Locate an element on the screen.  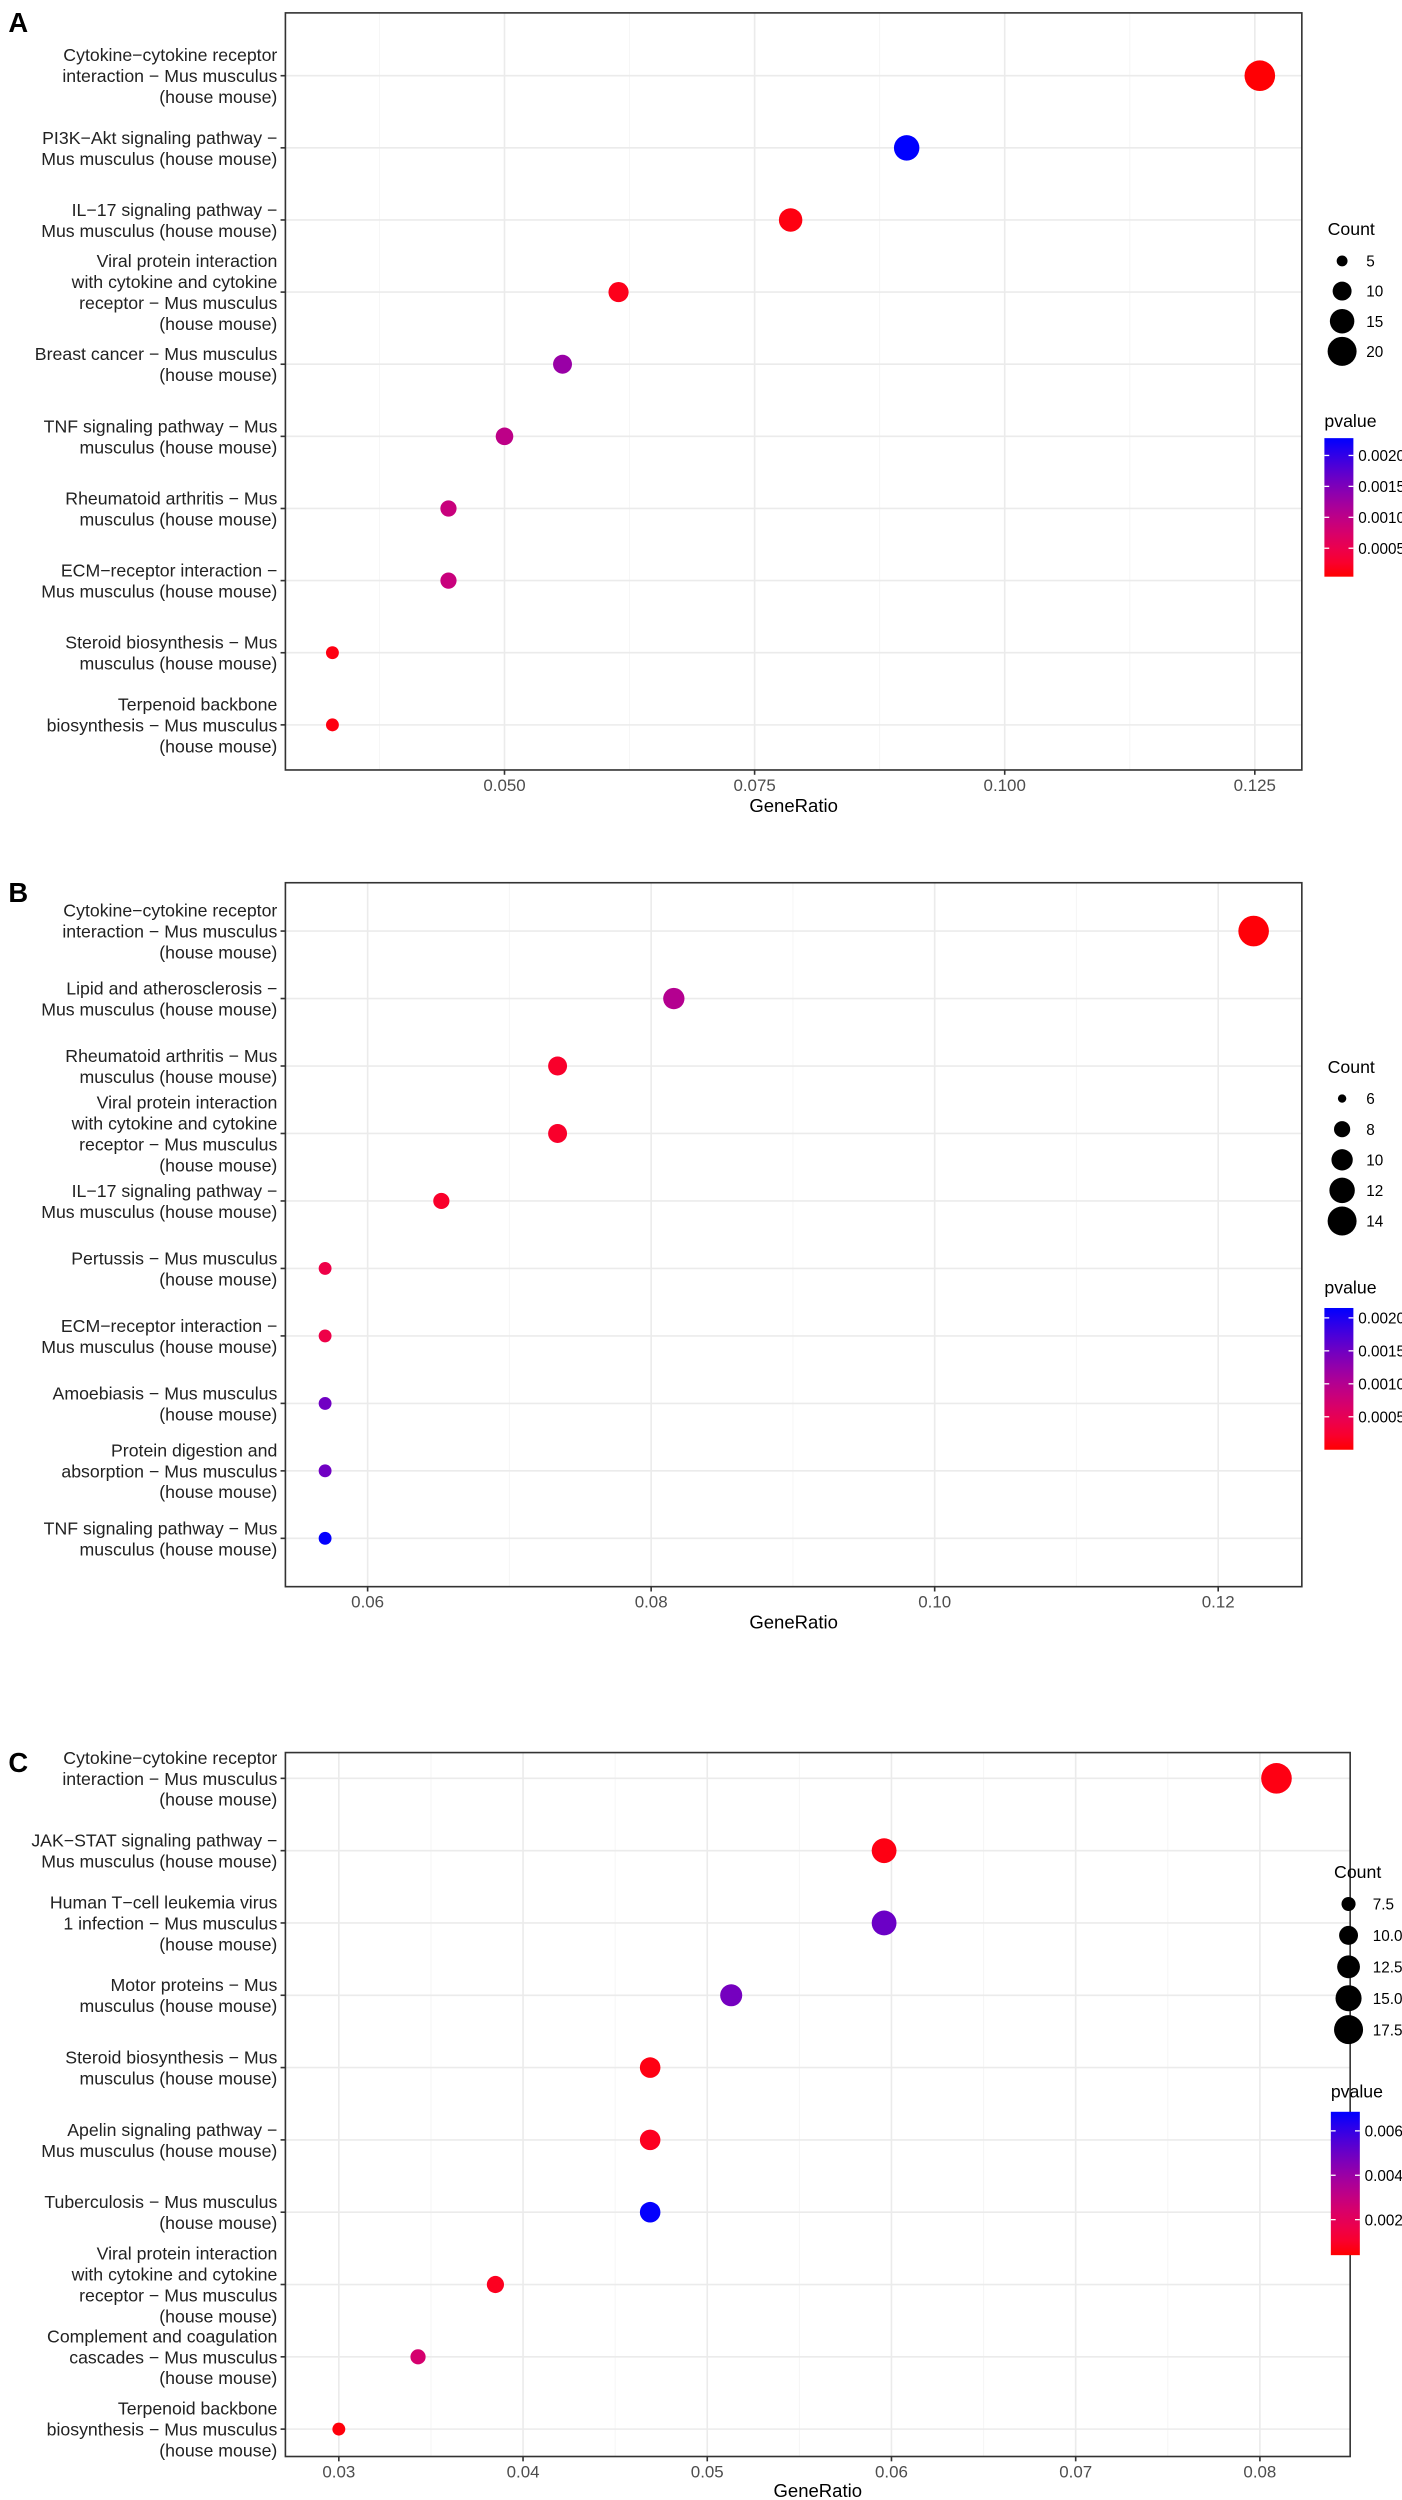
y-tick-label-line: JAK−STAT signaling pathway − is located at coordinates (154, 1841).